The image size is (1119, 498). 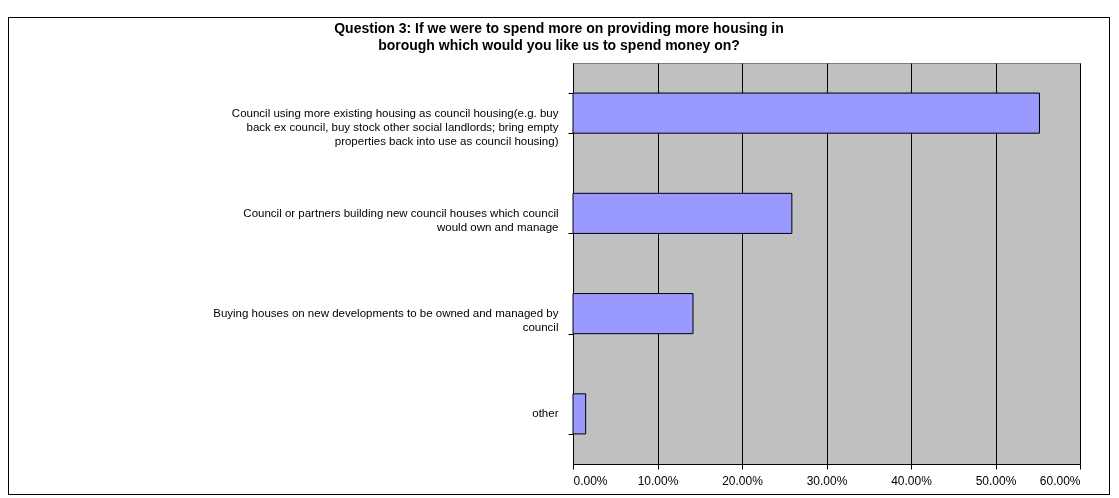 What do you see at coordinates (658, 480) in the screenshot?
I see `x-tick-label: 10.00%` at bounding box center [658, 480].